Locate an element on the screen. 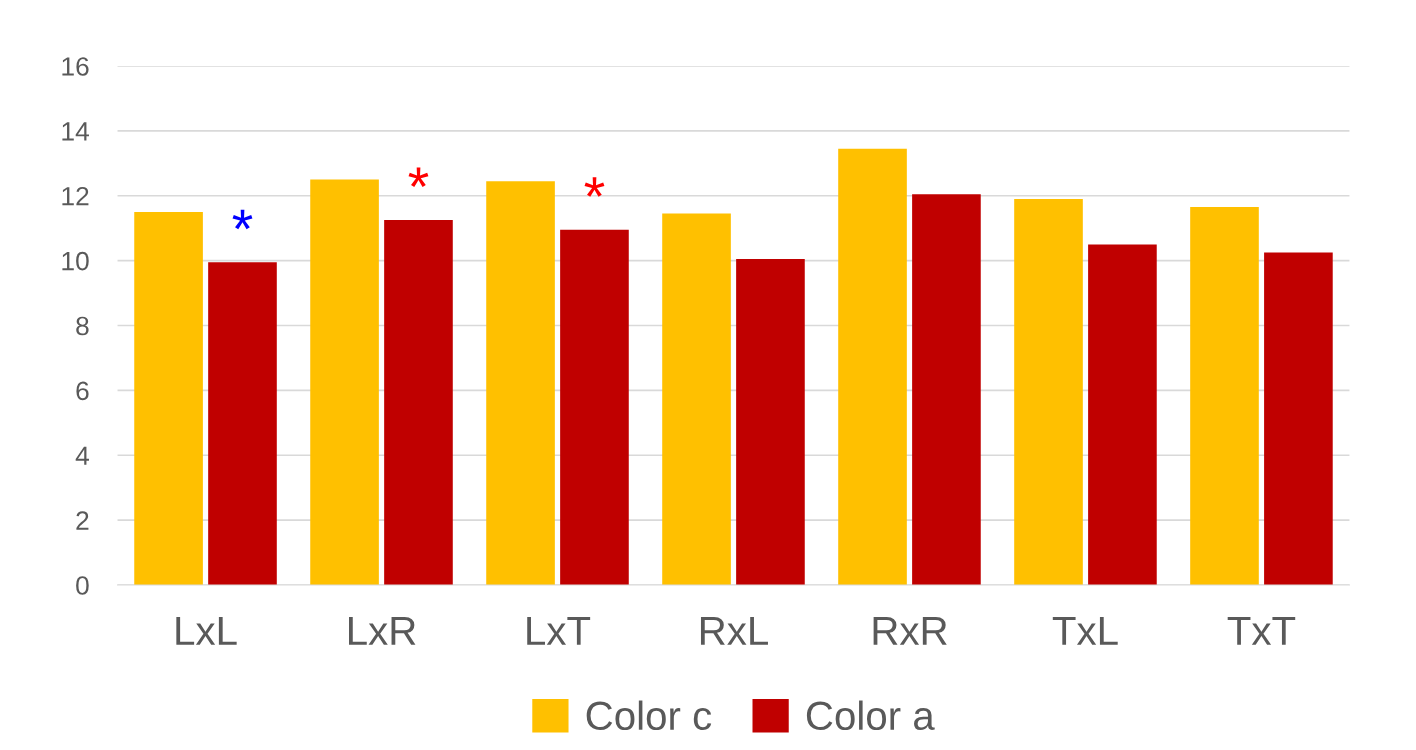 Image resolution: width=1416 pixels, height=750 pixels. y-tick-label: 16 is located at coordinates (75, 66).